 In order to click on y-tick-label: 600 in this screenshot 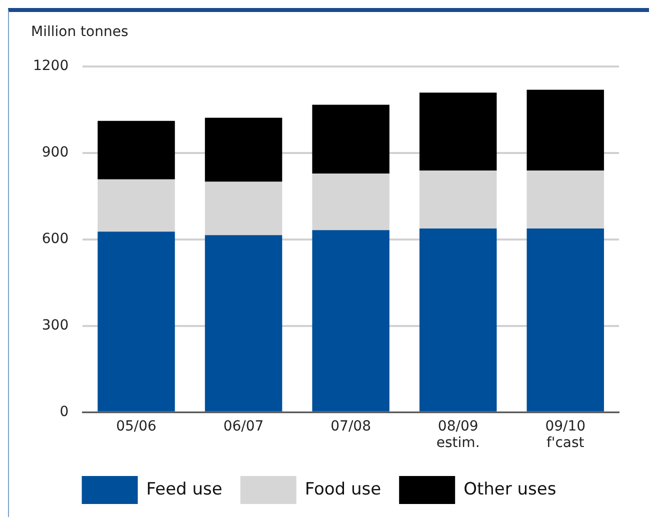, I will do `click(55, 239)`.